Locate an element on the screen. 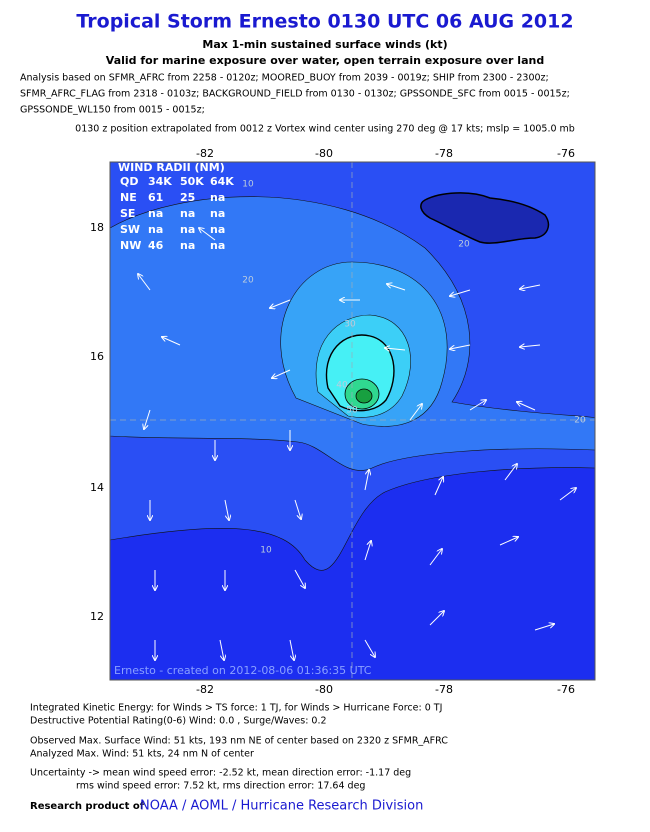 Image resolution: width=650 pixels, height=832 pixels. radii-cell: NW is located at coordinates (130, 245).